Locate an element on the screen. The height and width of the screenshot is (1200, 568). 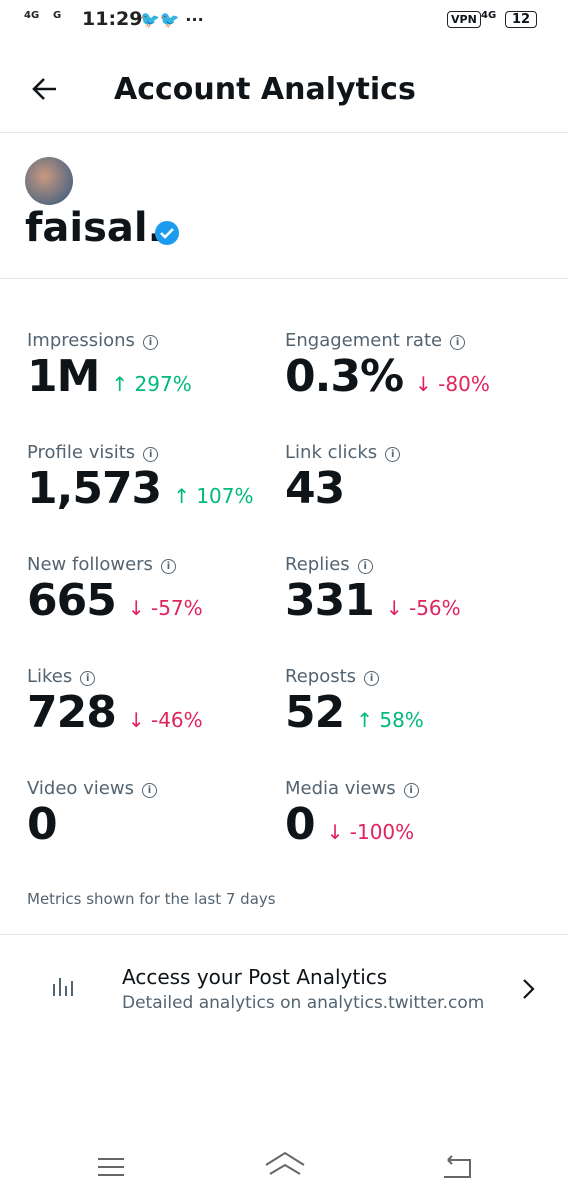
back-button is located at coordinates (45, 89).